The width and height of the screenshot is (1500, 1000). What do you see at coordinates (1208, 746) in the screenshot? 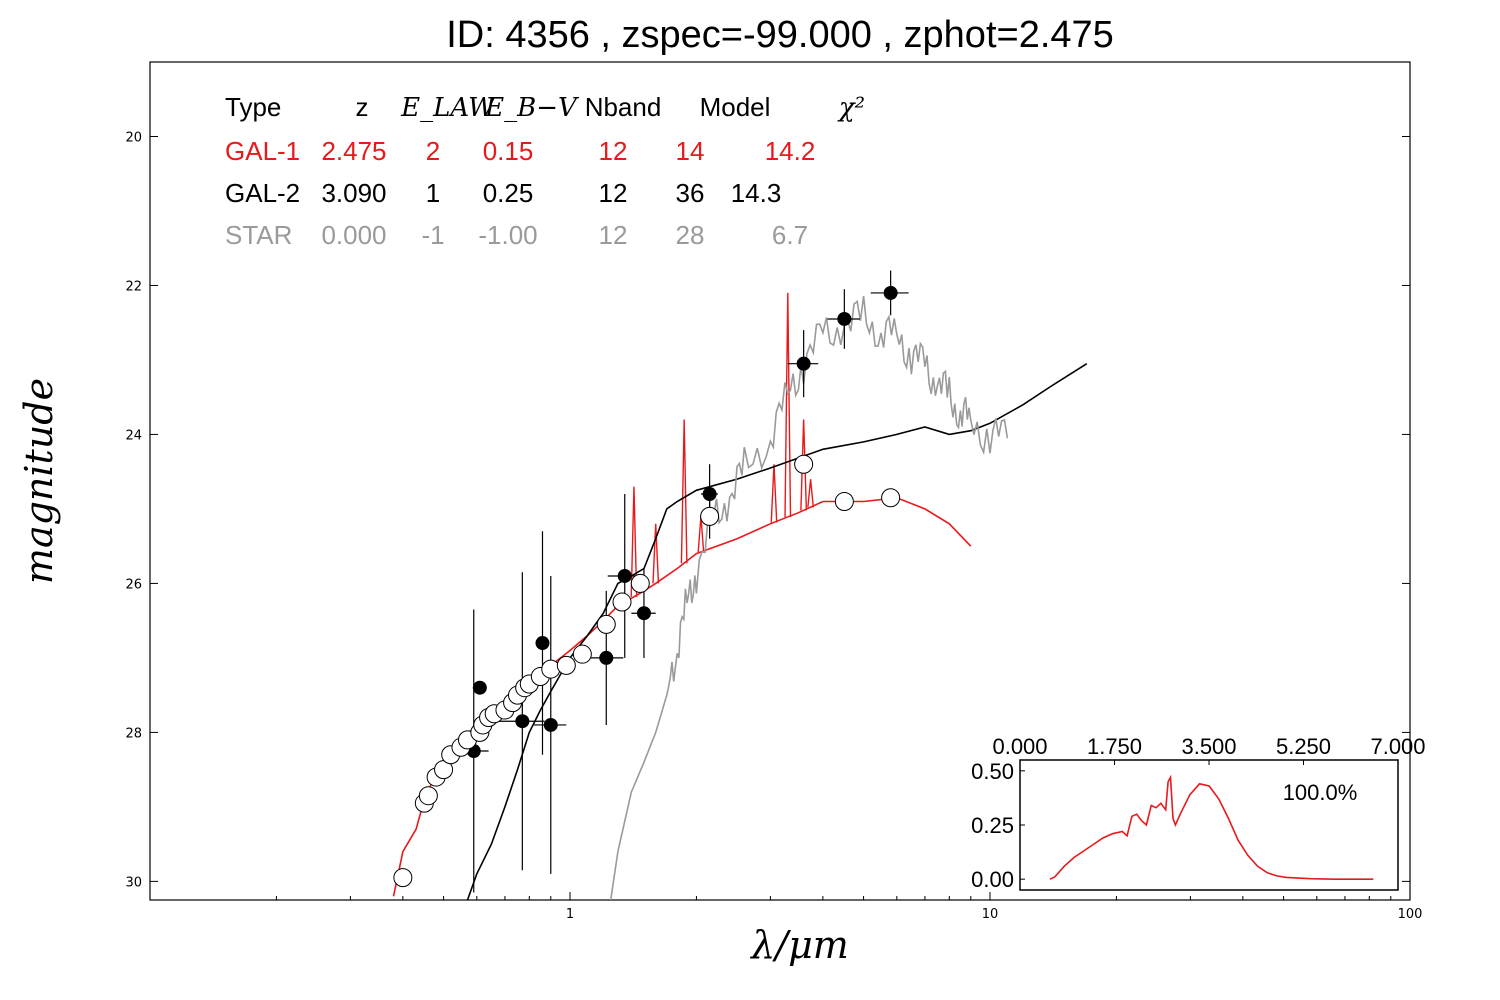
I see `inset-x-tick-label: 3.500` at bounding box center [1208, 746].